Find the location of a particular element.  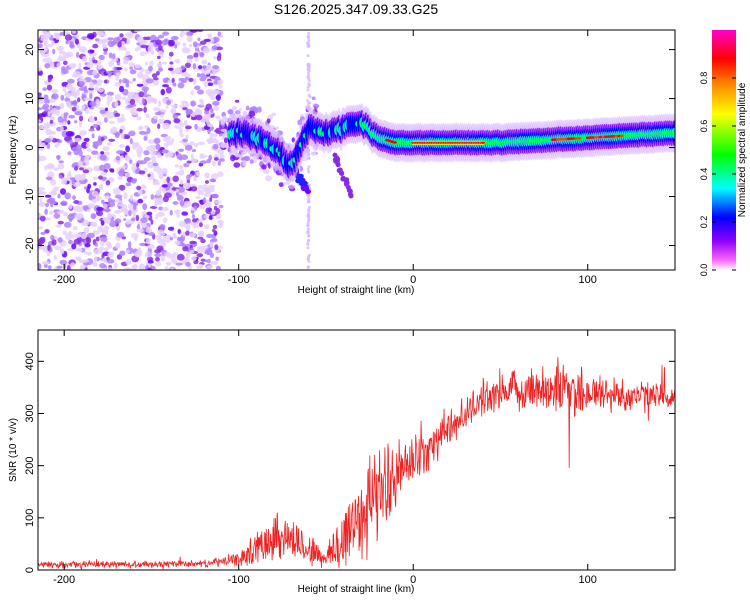

y-tick-label: -20 is located at coordinates (30, 246).